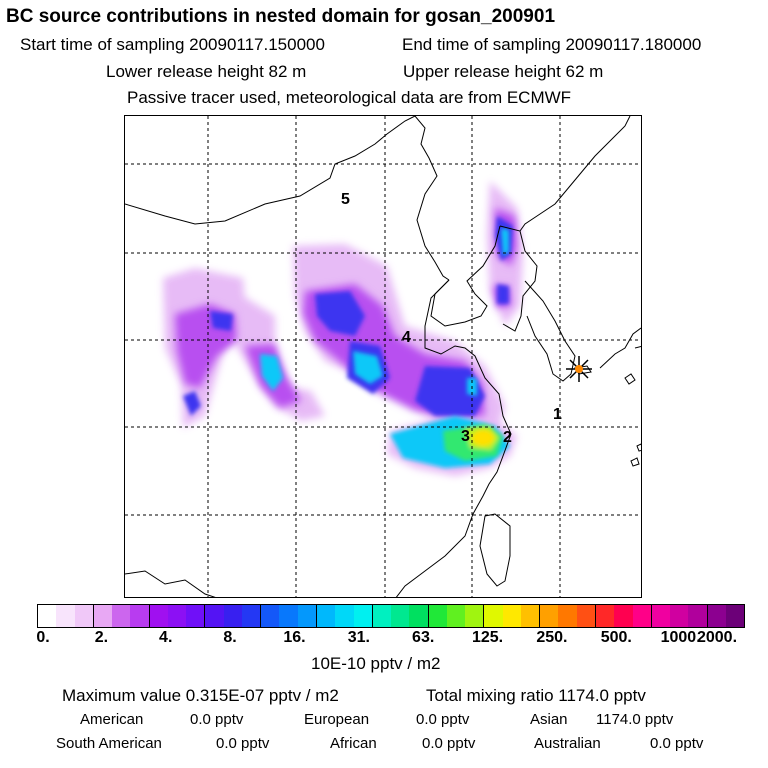 This screenshot has height=768, width=768. What do you see at coordinates (109, 743) in the screenshot?
I see `south-american-label: South American` at bounding box center [109, 743].